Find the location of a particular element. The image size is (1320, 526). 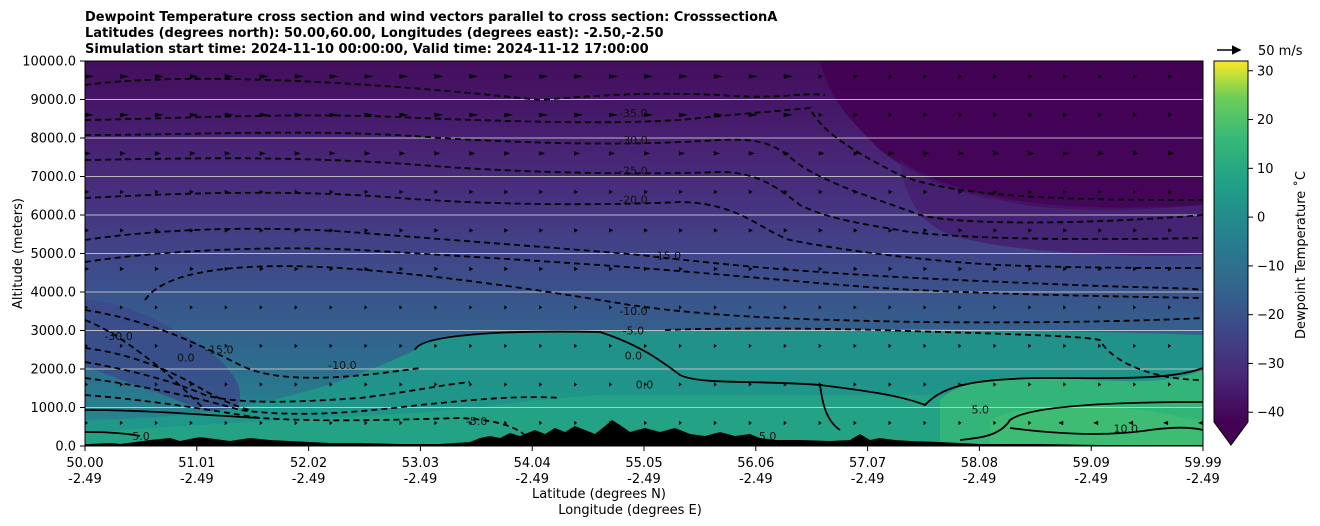

x-tick-label-lon: -2.49 is located at coordinates (868, 479).